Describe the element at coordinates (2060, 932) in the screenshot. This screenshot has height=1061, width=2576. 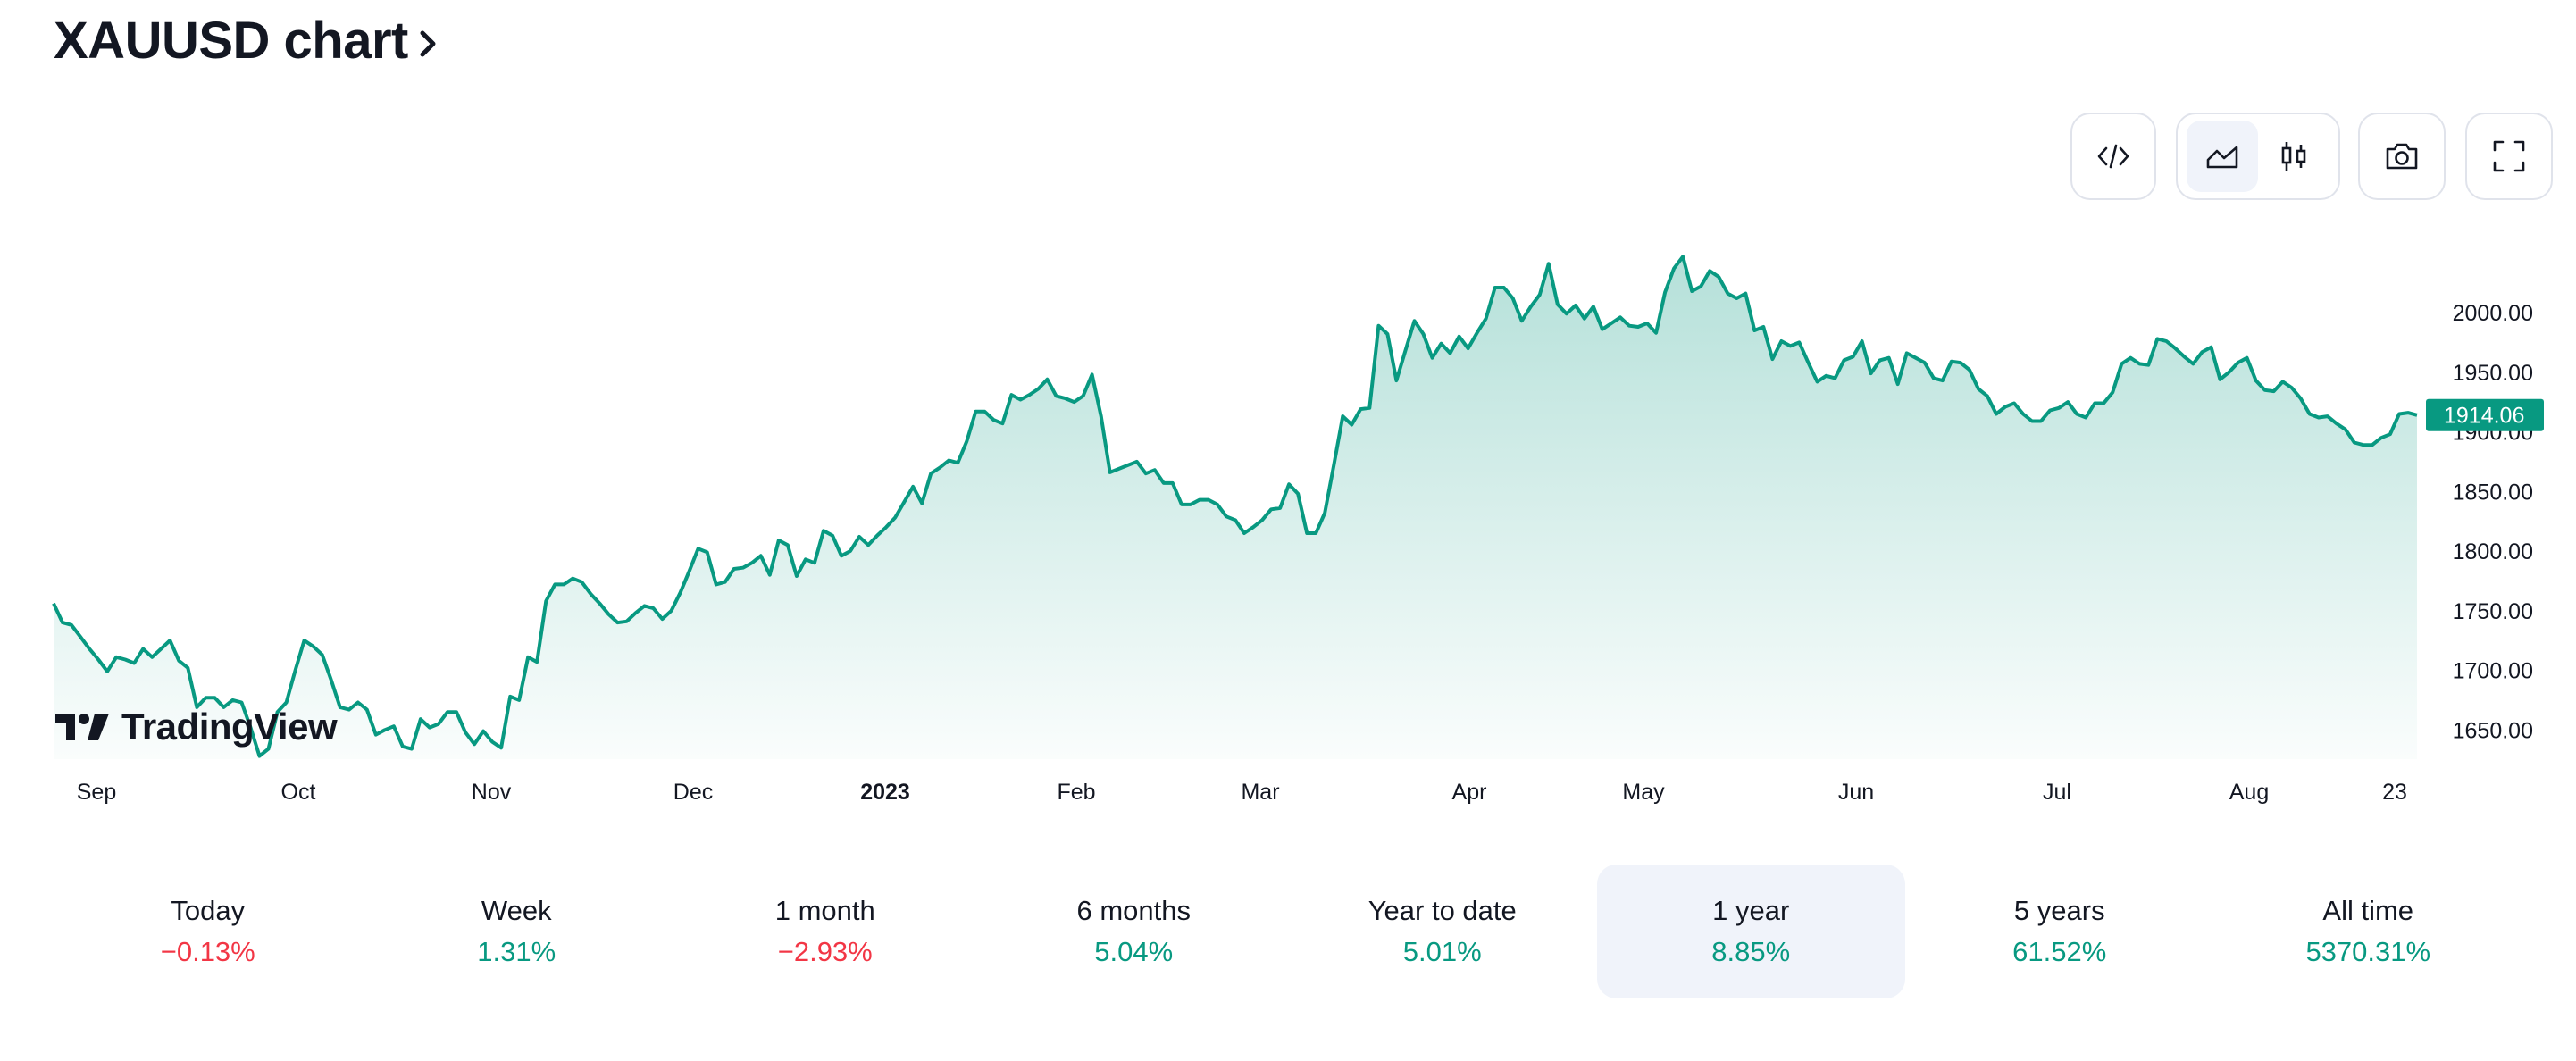
I see `period-5-years: 5 years 61.52%` at that location.